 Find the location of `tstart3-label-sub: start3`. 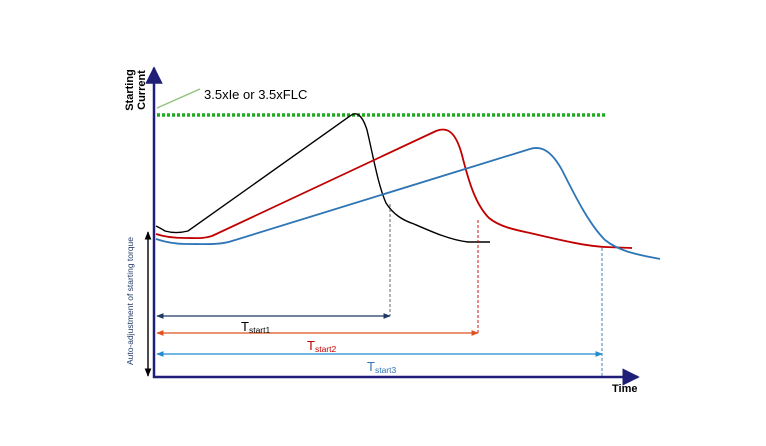

tstart3-label-sub: start3 is located at coordinates (386, 370).